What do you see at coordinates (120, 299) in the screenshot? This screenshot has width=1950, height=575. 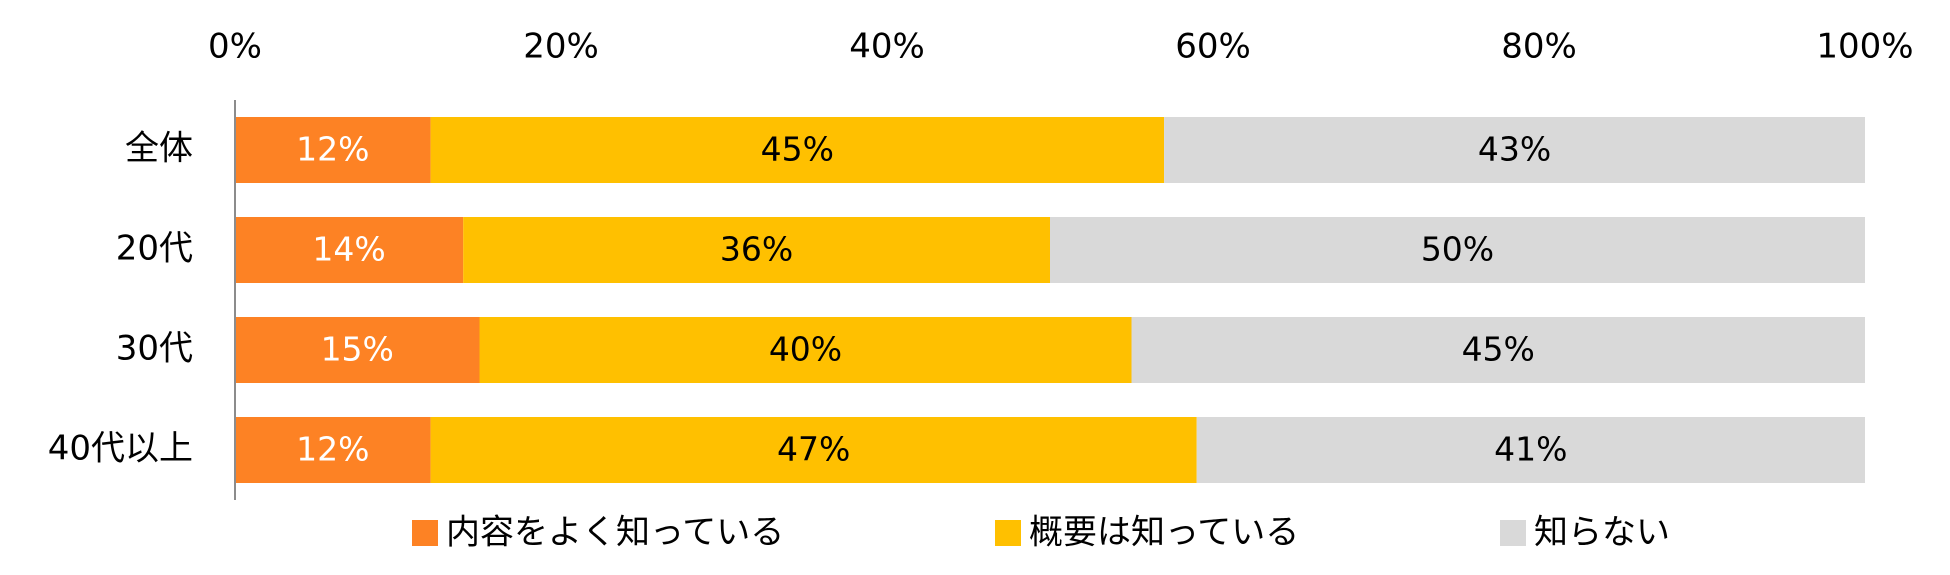 I see `category-labels: 全体 20代 30代 40代以上` at bounding box center [120, 299].